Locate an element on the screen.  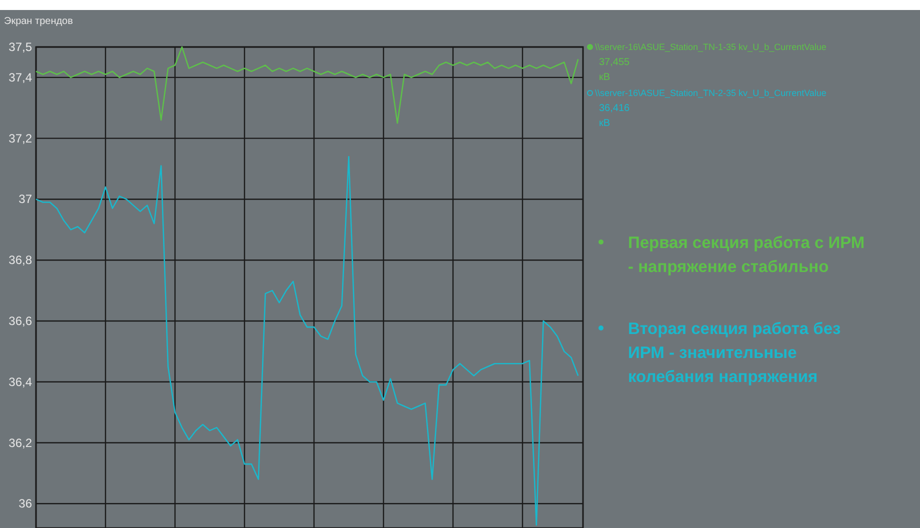
text: Первая секция работа с ИРМ - напряжение стабильно is located at coordinates (746, 255).